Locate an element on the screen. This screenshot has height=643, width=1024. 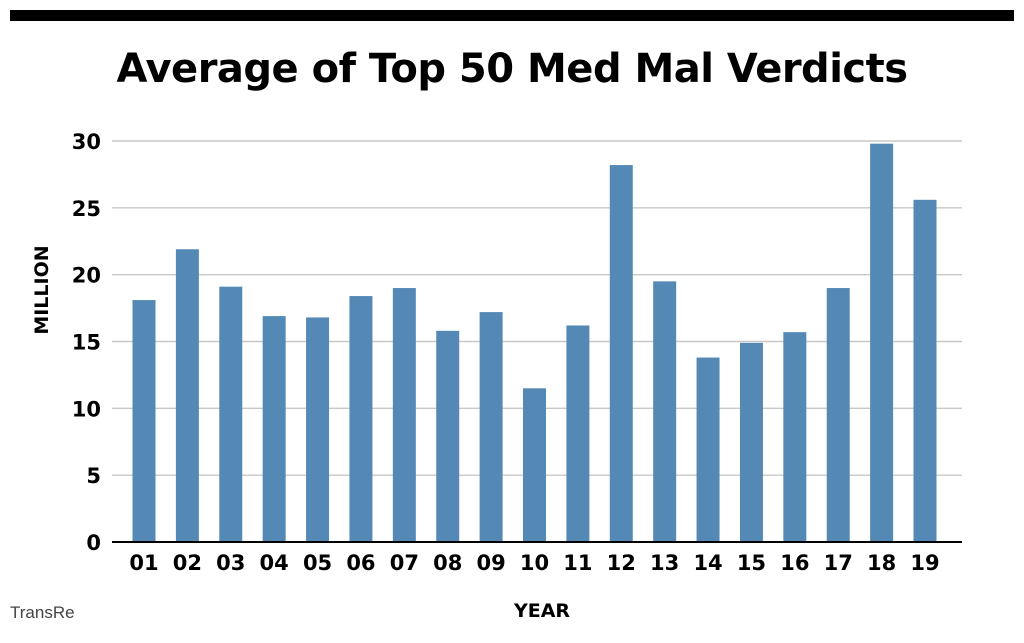
x-tick-label: 02 is located at coordinates (187, 563).